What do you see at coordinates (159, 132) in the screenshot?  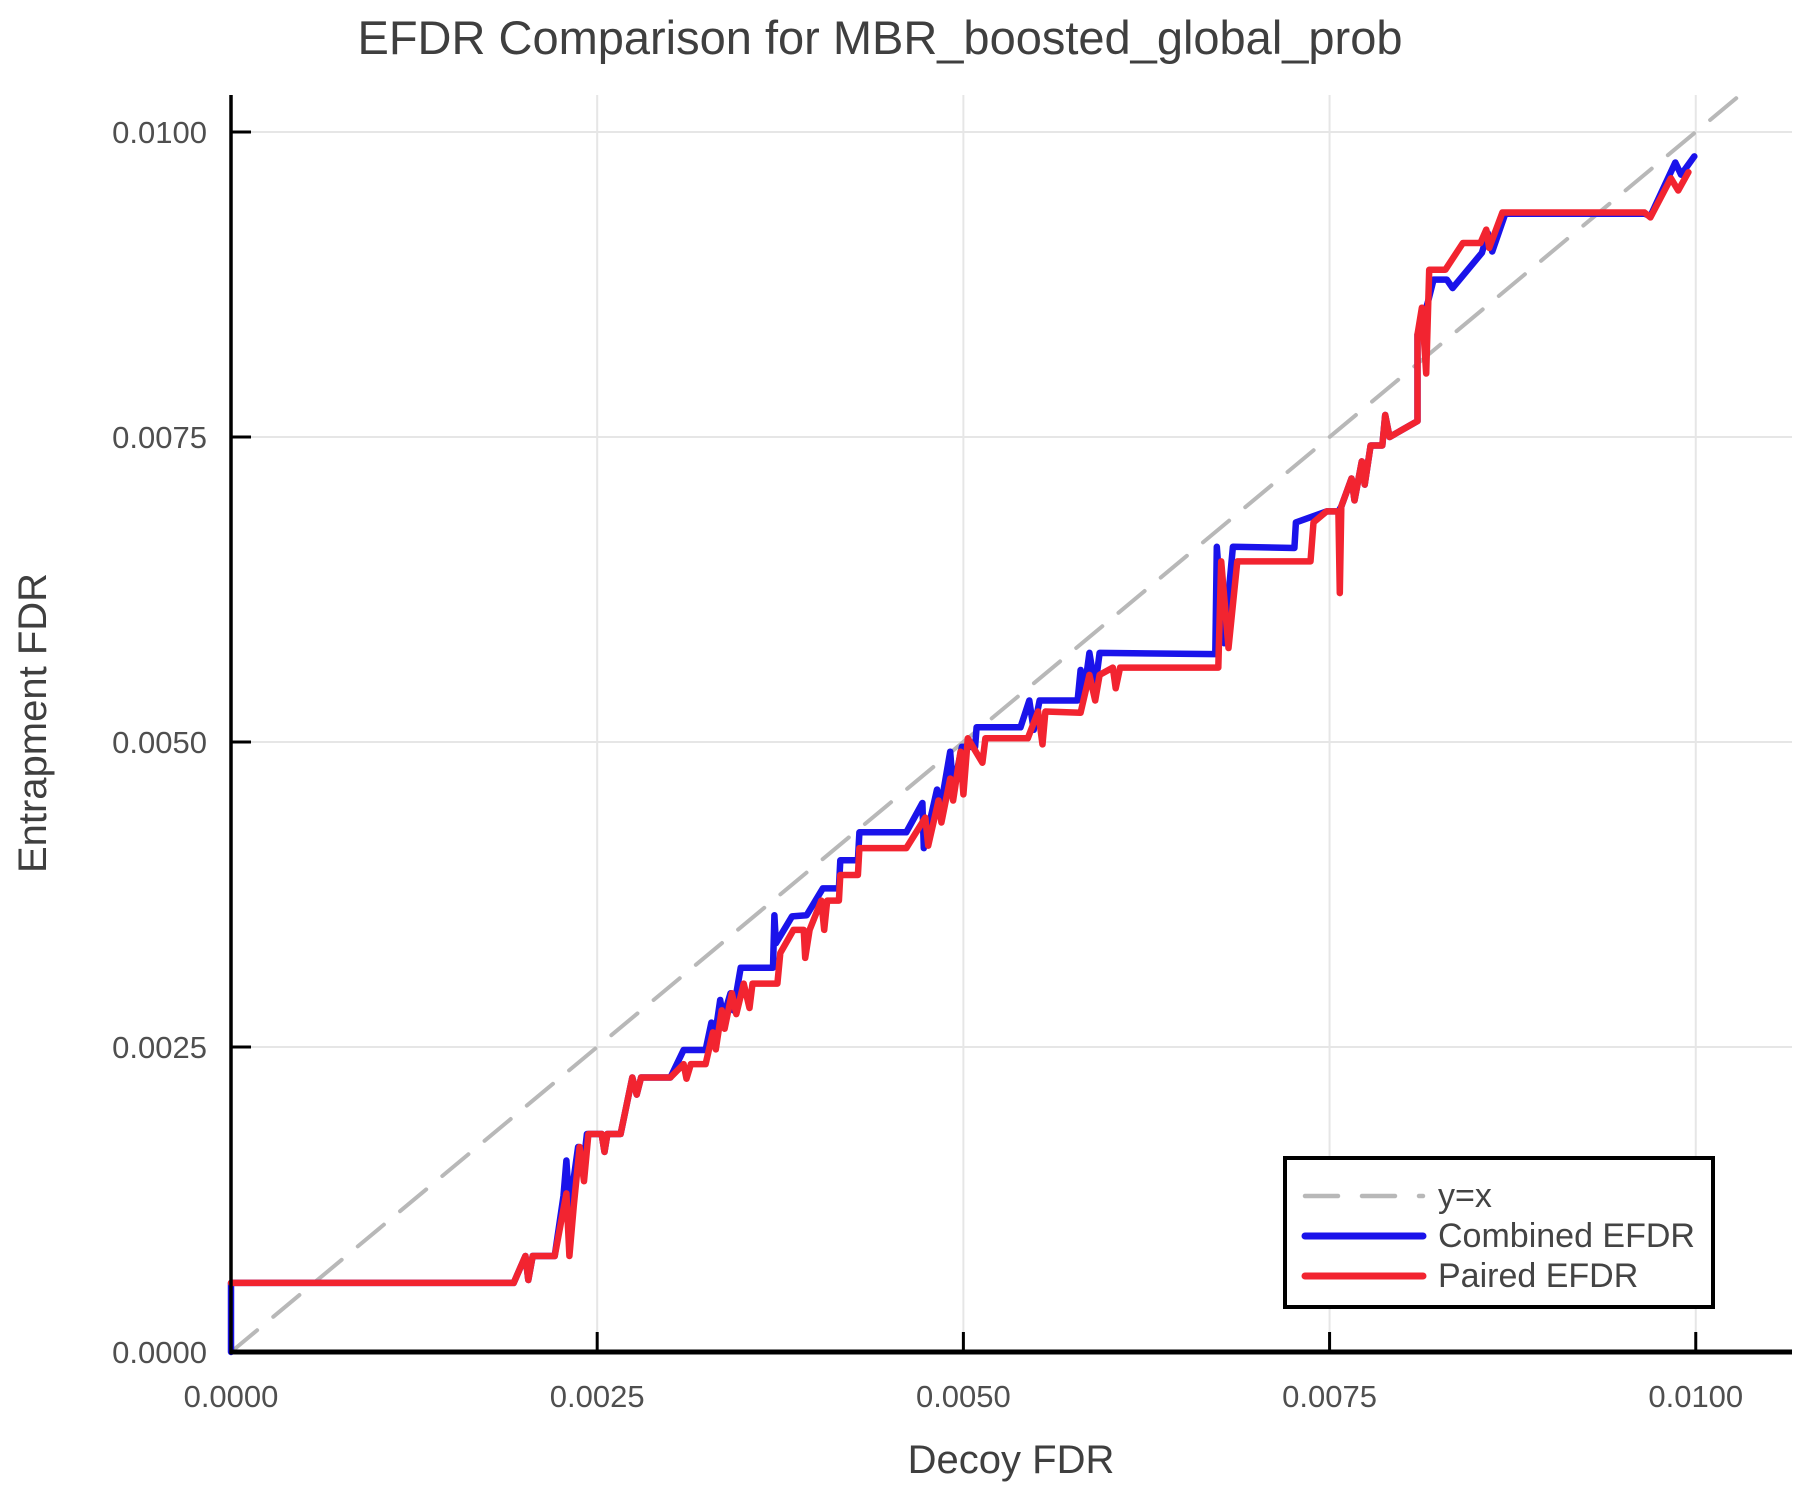 I see `y-tick-label: 0.0100` at bounding box center [159, 132].